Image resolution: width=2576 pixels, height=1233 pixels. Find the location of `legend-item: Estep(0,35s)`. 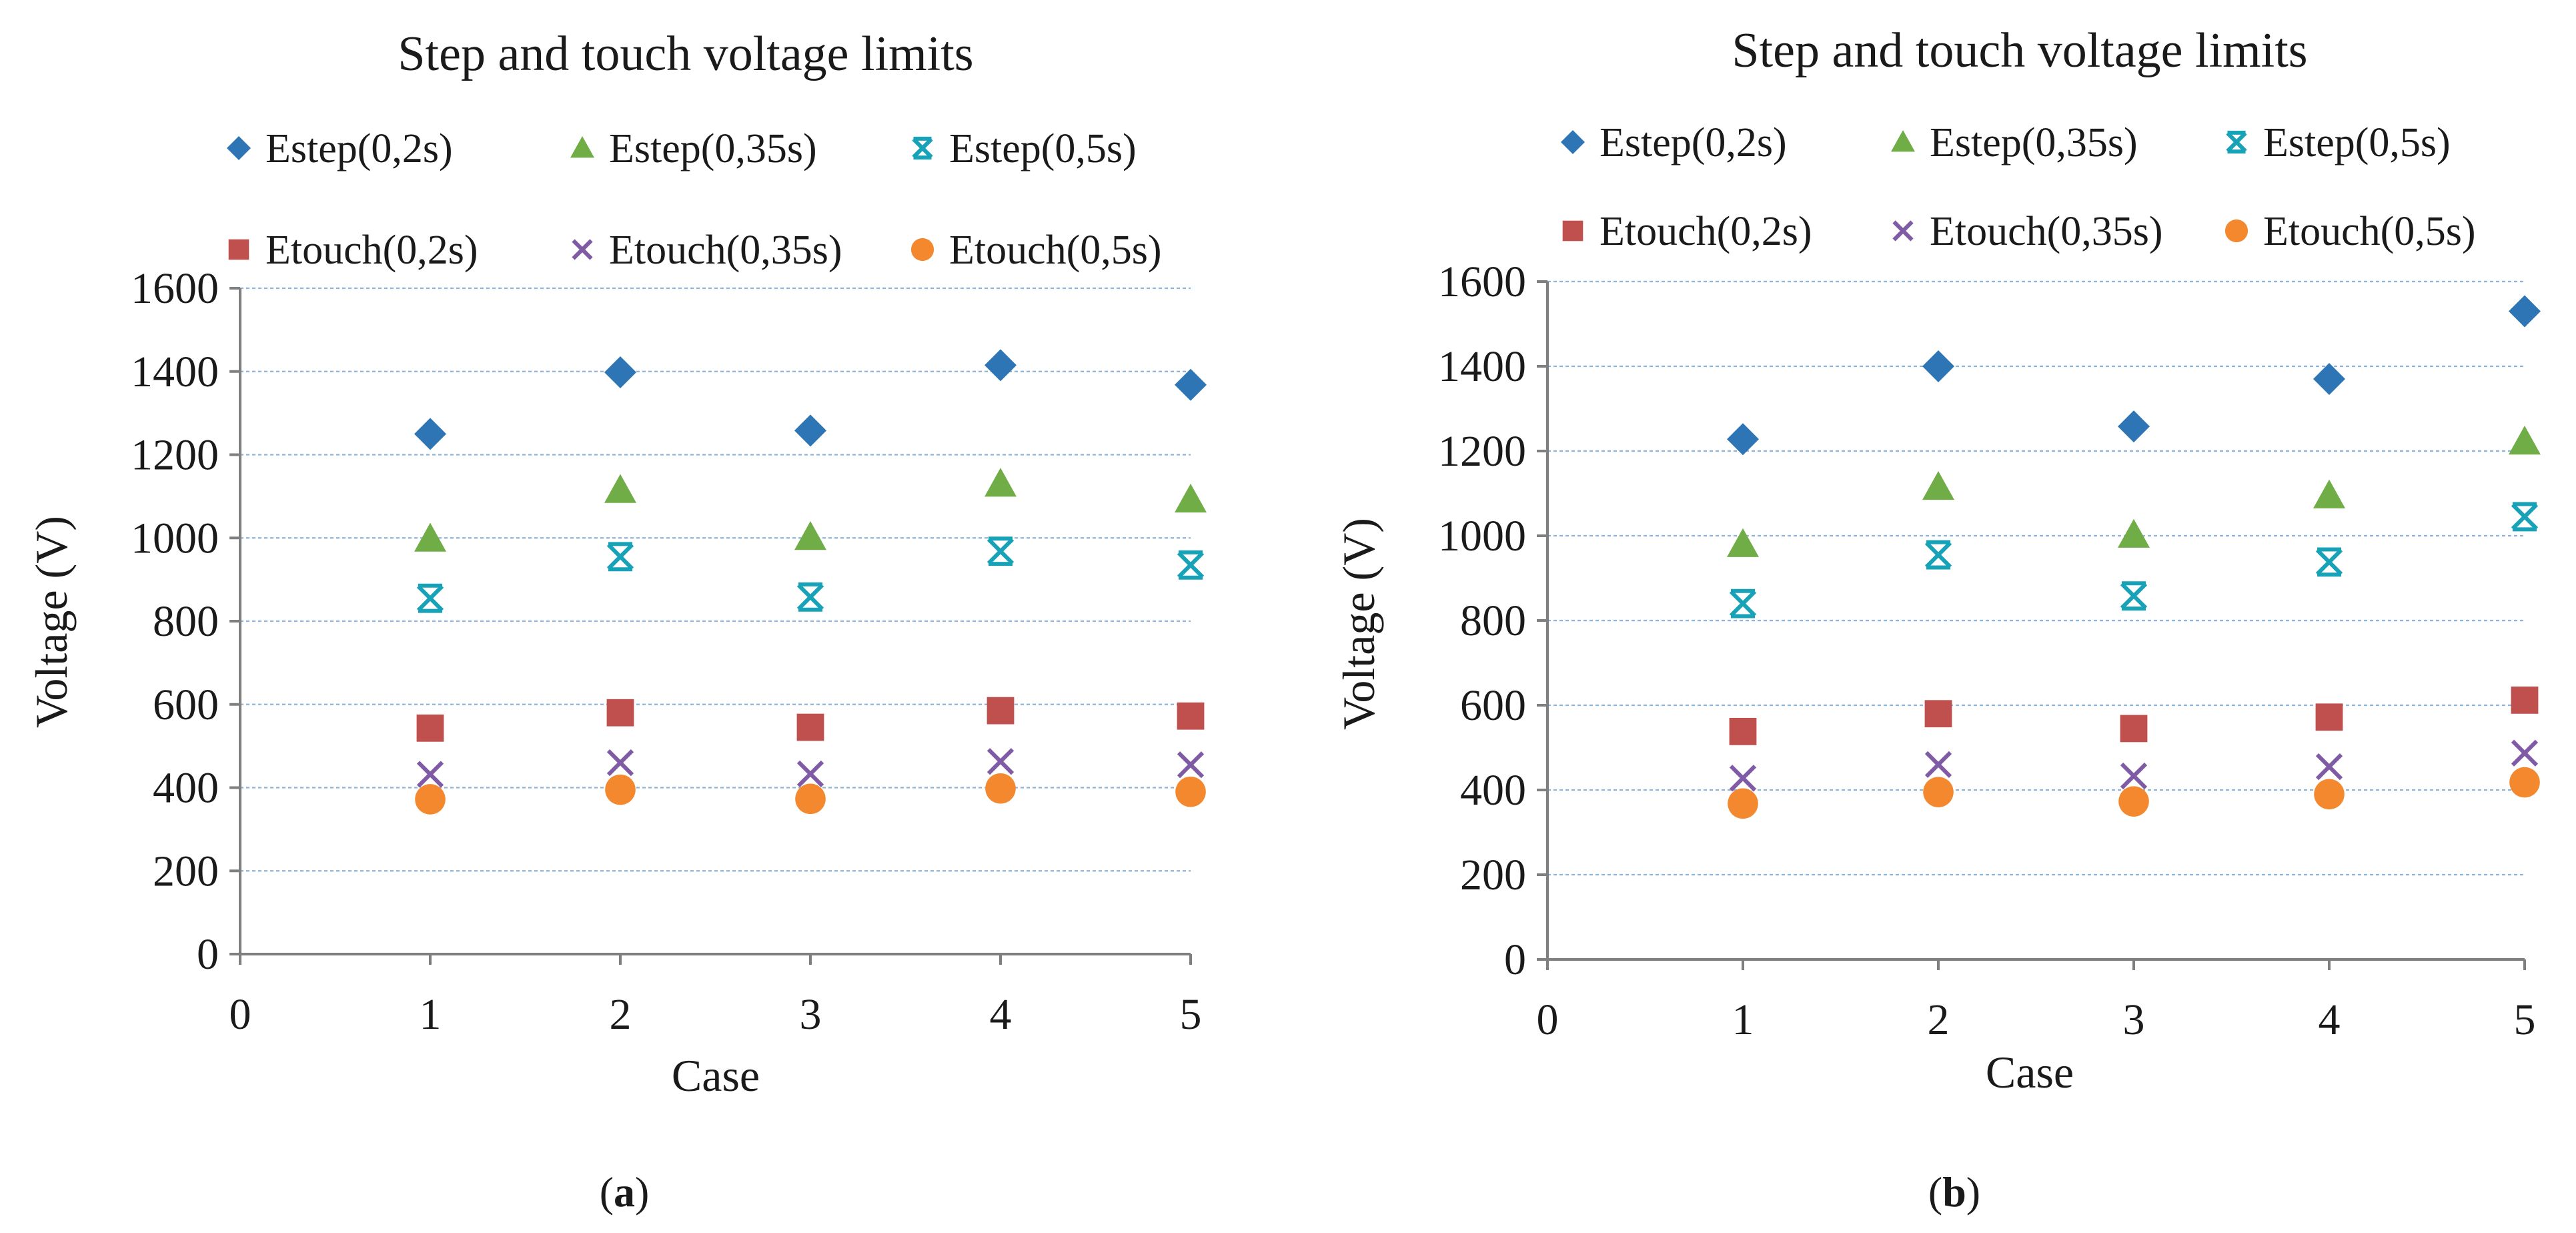

legend-item: Estep(0,35s) is located at coordinates (693, 148).